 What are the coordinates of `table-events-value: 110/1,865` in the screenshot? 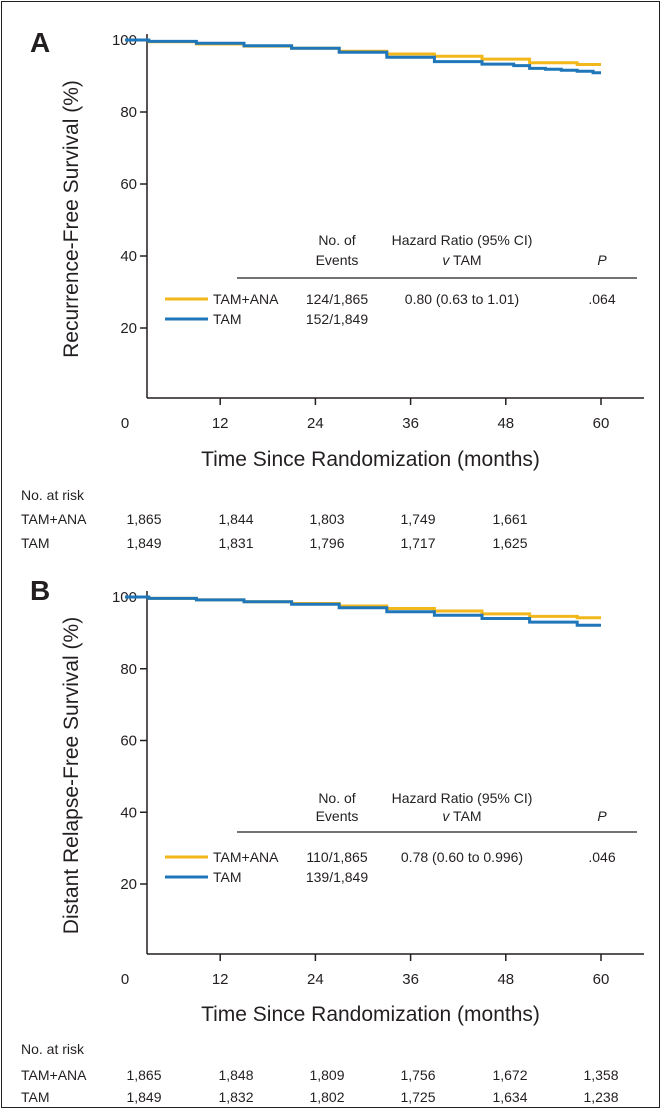 It's located at (336, 857).